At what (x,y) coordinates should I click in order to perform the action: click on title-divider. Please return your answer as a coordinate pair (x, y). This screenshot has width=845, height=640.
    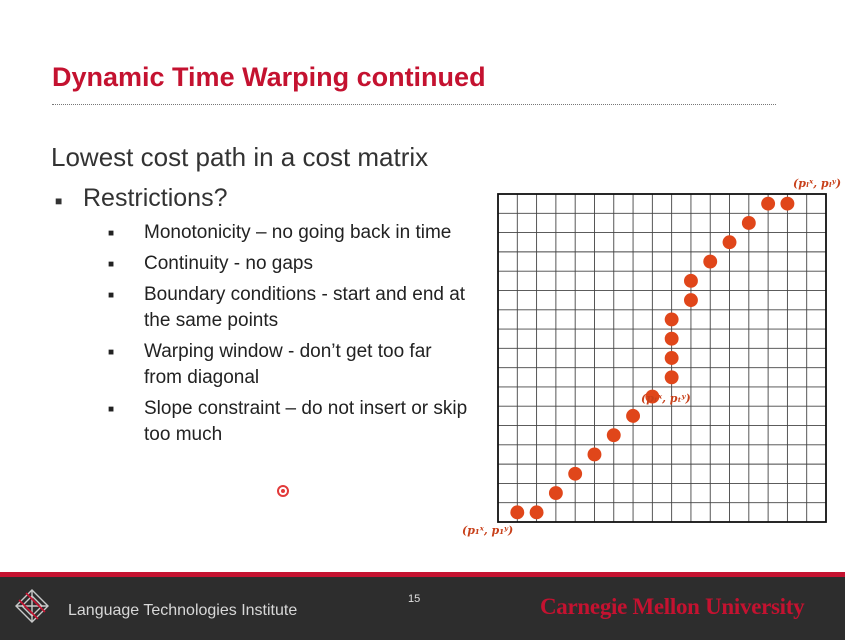
    Looking at the image, I should click on (414, 104).